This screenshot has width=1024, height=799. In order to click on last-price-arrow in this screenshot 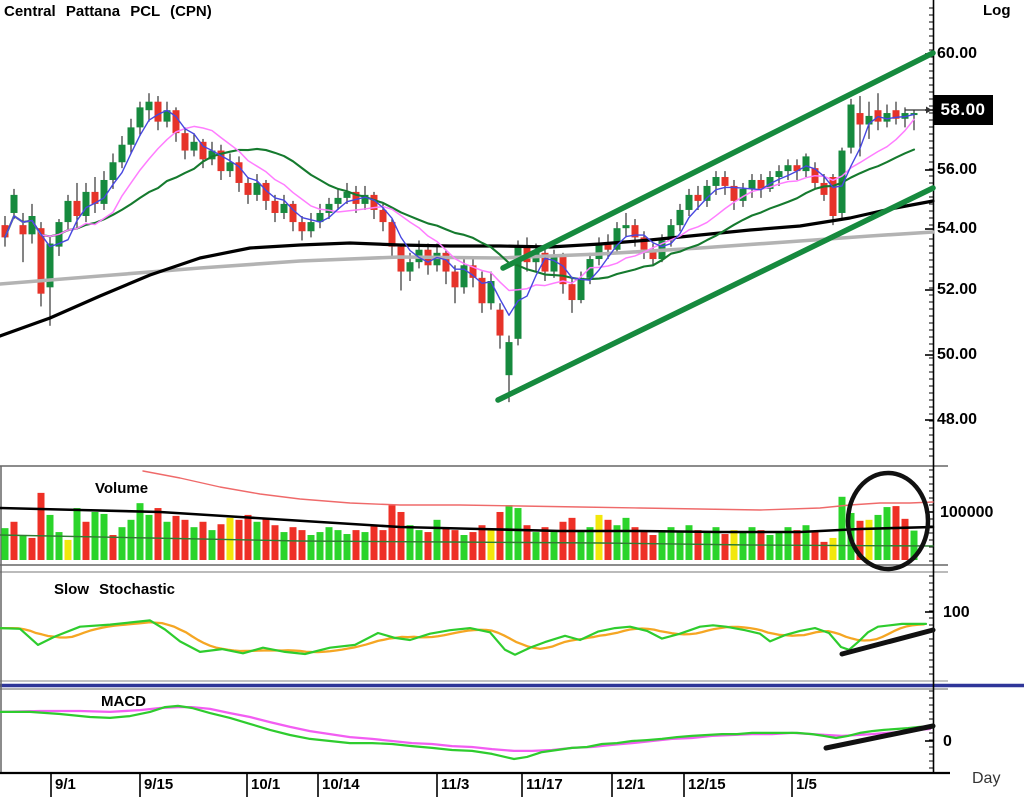, I will do `click(918, 110)`.